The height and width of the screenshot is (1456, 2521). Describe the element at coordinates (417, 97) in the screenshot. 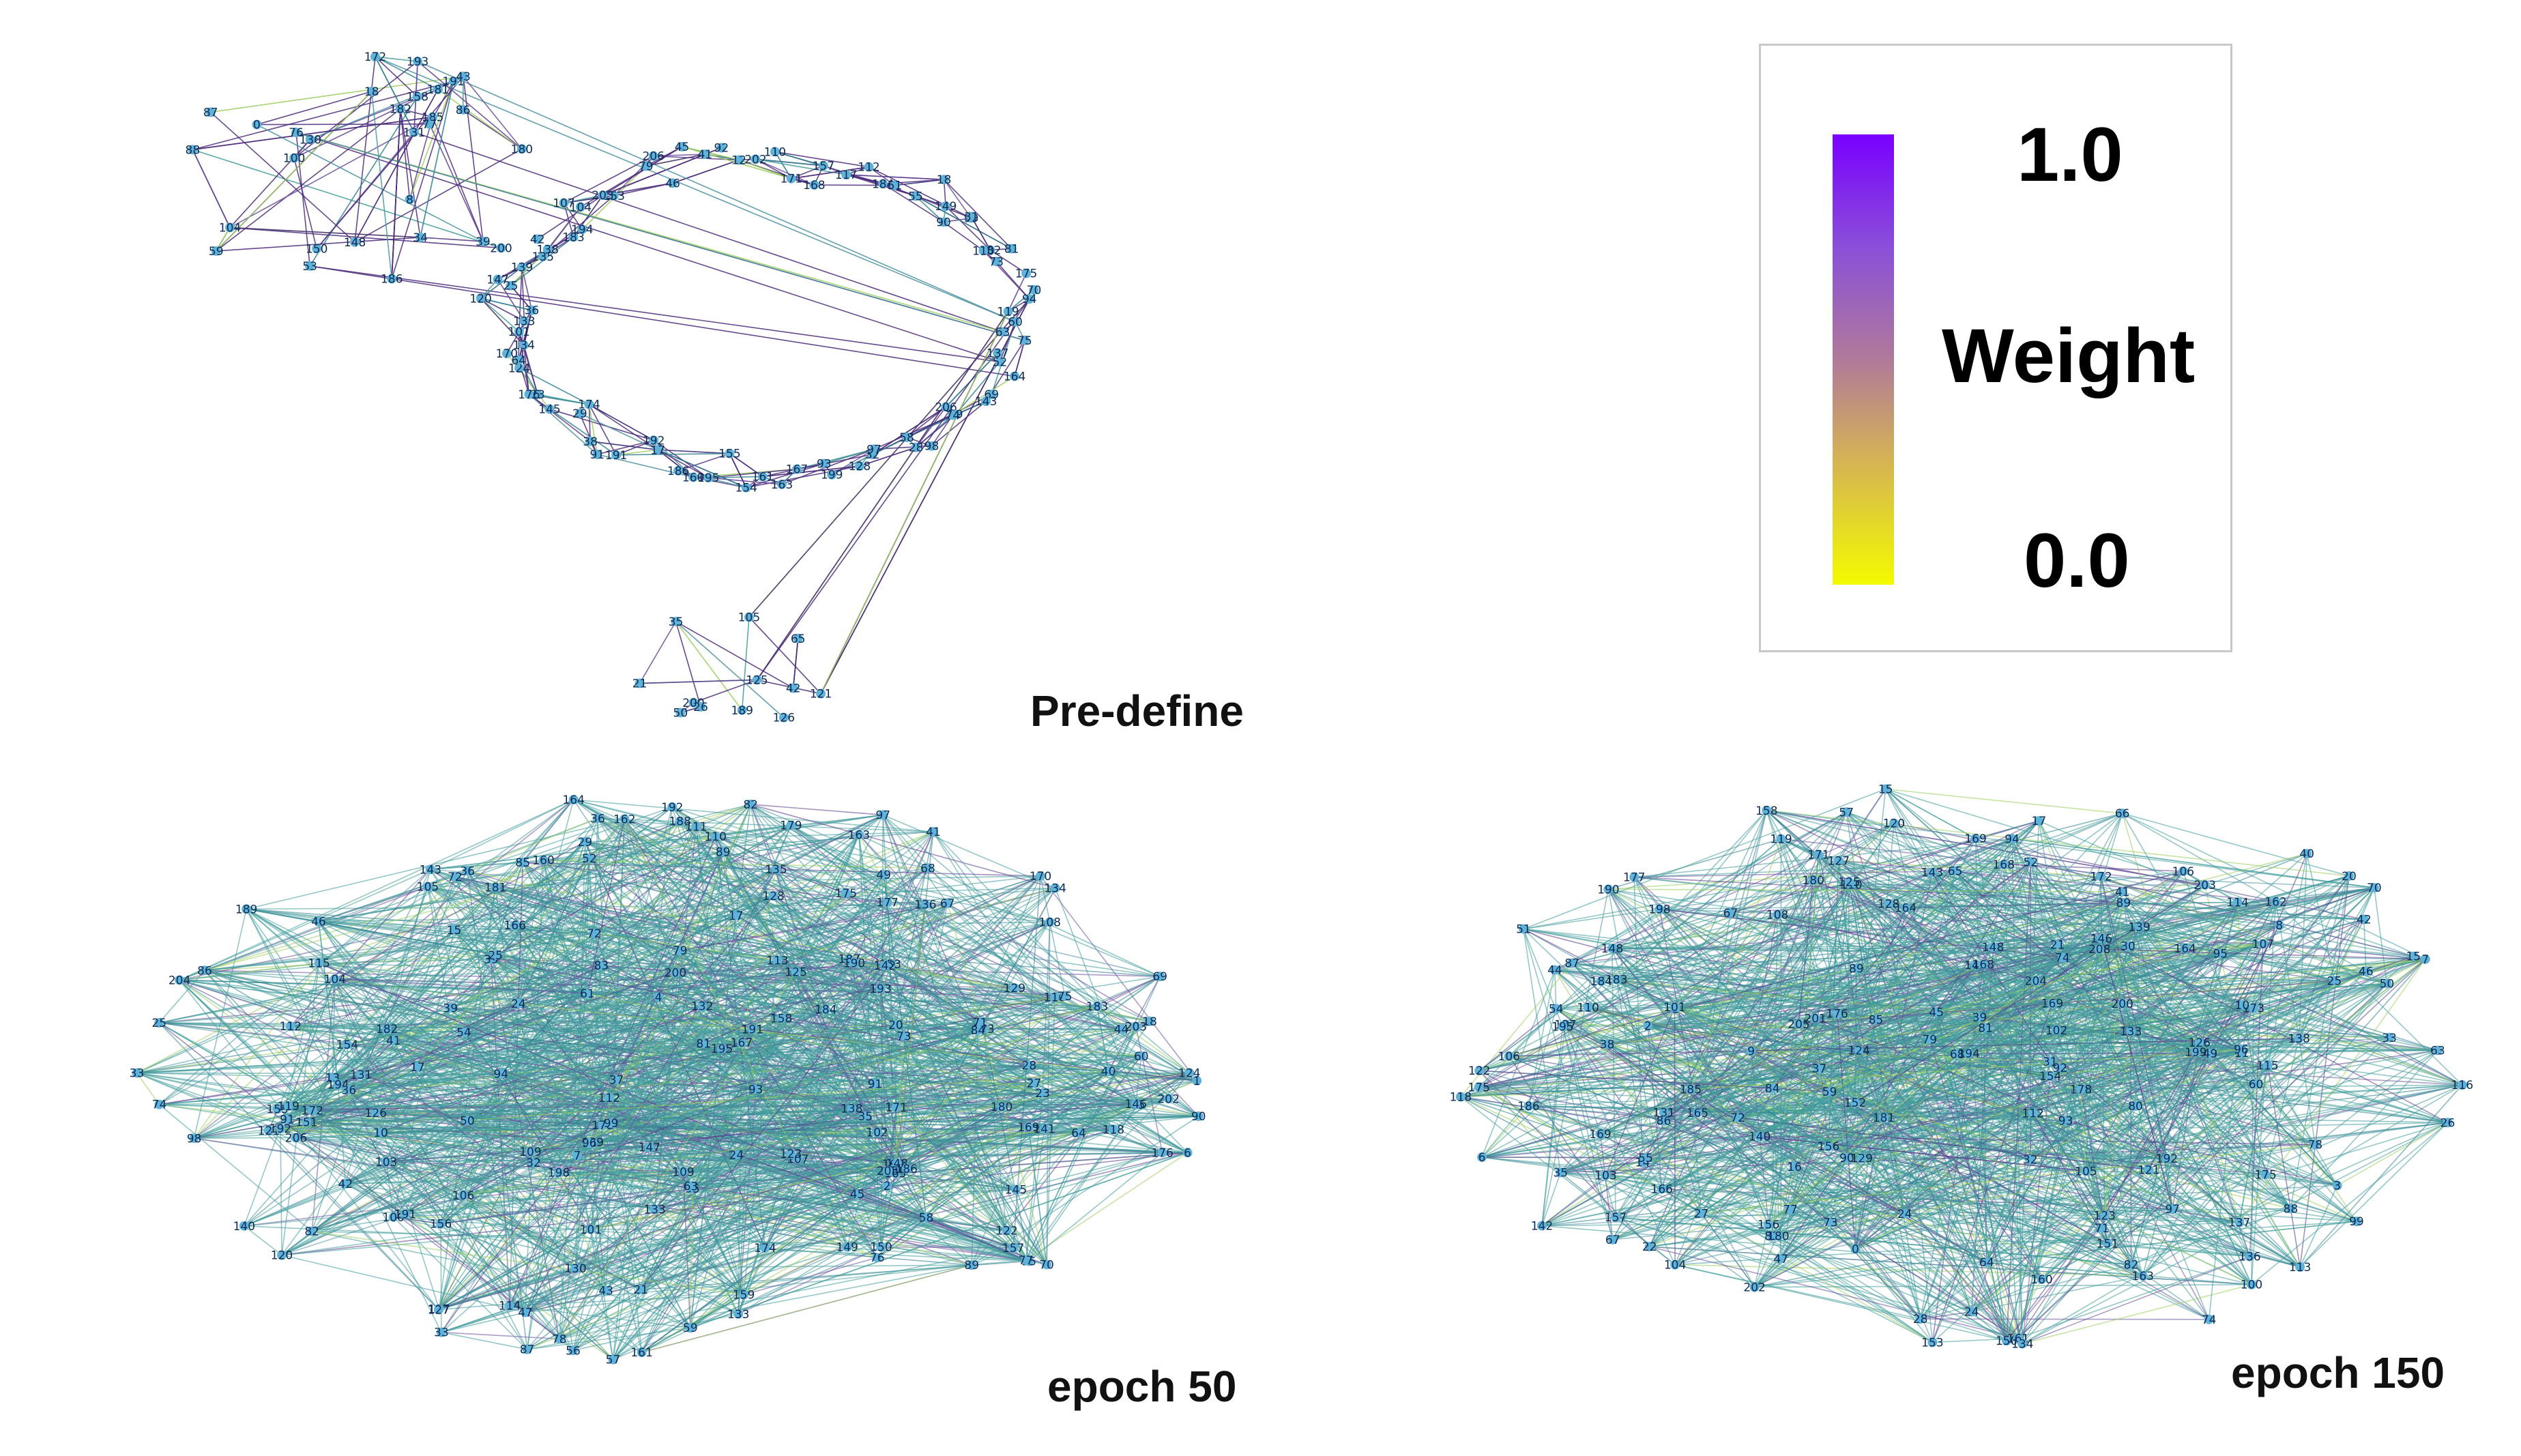

I see `node-label: 158` at that location.